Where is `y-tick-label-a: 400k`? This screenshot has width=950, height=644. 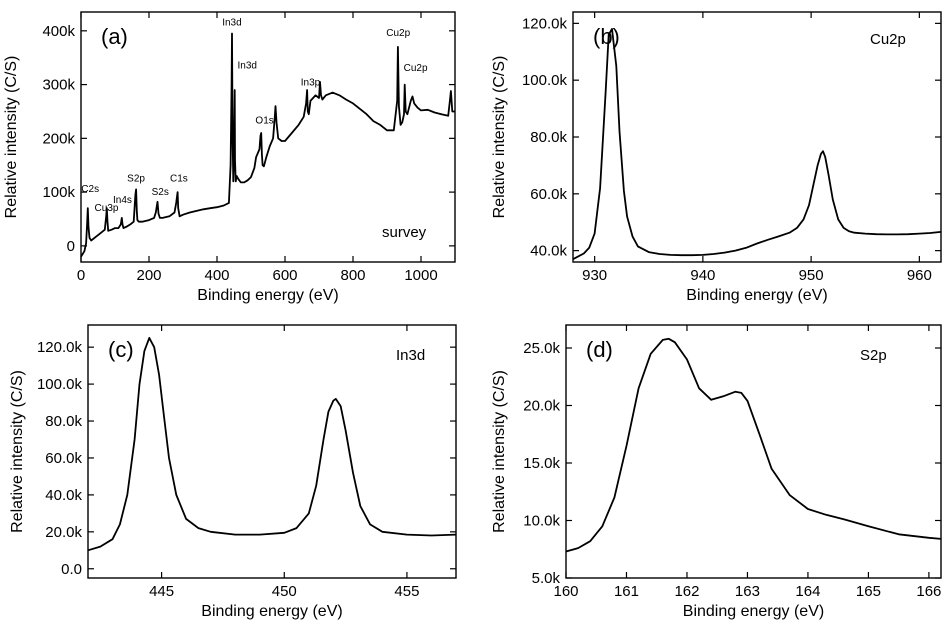 y-tick-label-a: 400k is located at coordinates (58, 31).